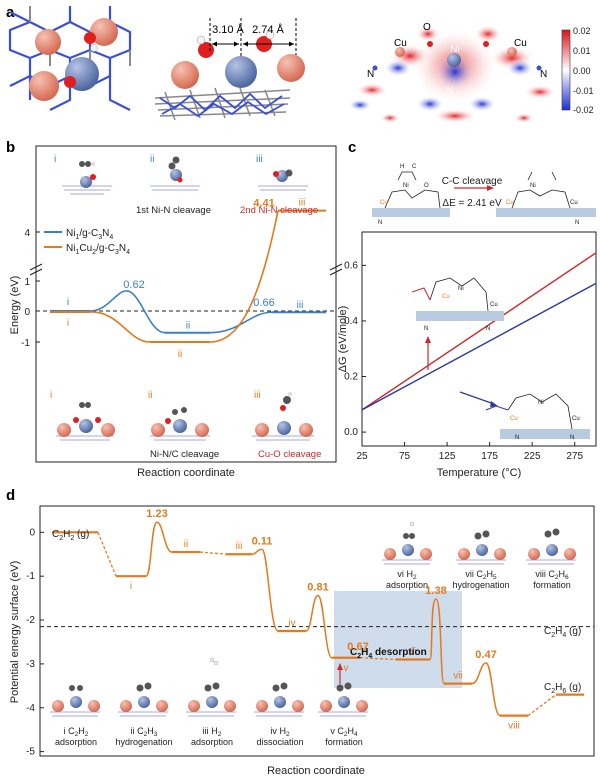 The height and width of the screenshot is (781, 600). I want to click on barrier-TS4, so click(437, 641).